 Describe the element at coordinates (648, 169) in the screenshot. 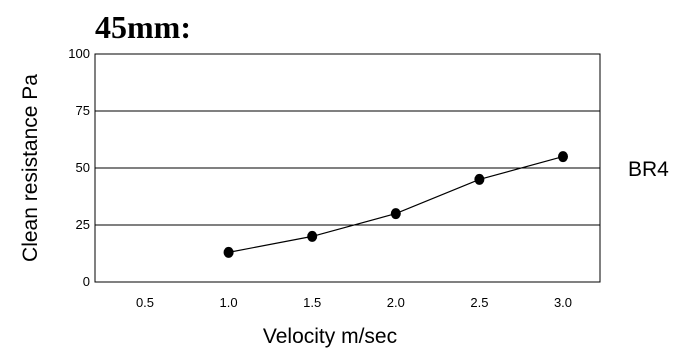

I see `legend-series-name: BR4` at that location.